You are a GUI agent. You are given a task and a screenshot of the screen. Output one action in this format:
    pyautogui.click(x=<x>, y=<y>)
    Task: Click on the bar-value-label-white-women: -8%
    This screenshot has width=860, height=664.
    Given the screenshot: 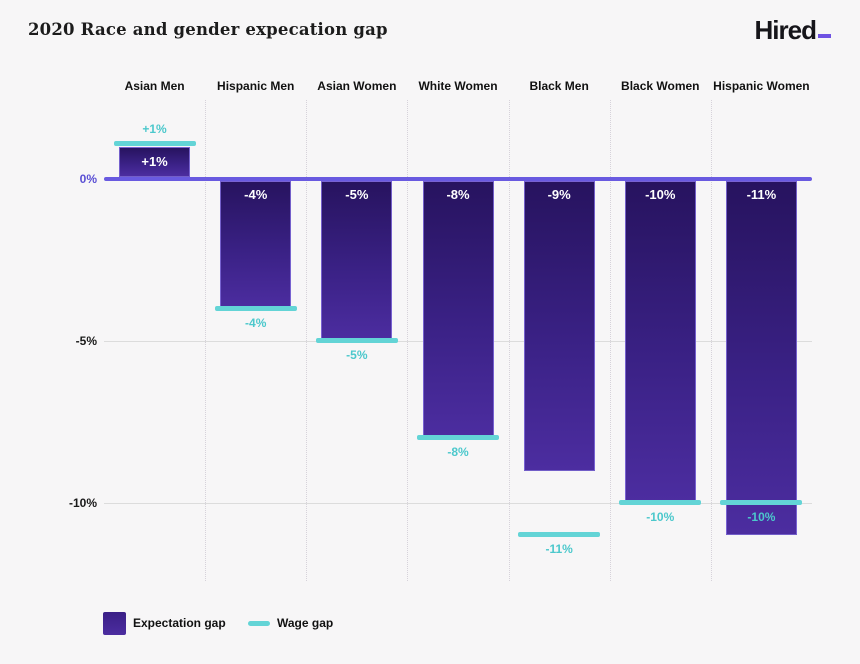 What is the action you would take?
    pyautogui.click(x=458, y=194)
    